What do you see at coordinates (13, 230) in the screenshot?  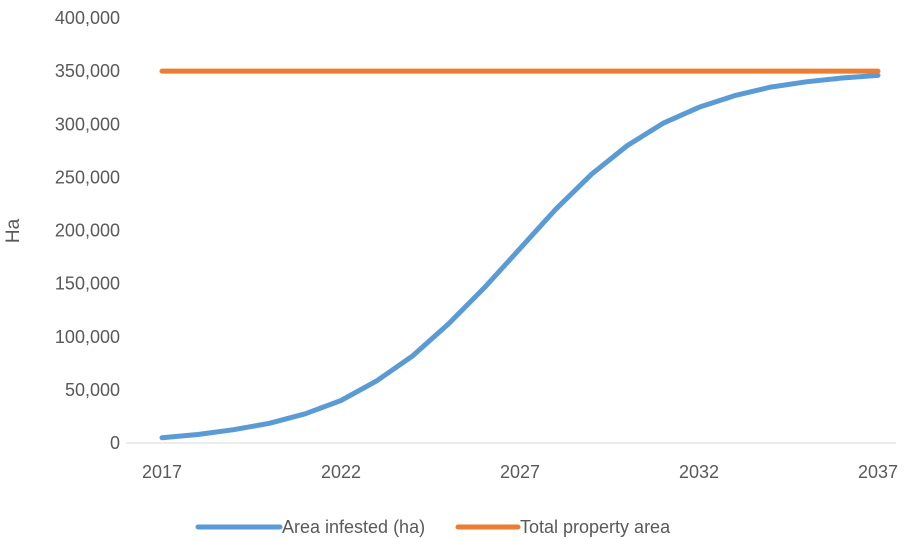 I see `y-axis-title: Ha` at bounding box center [13, 230].